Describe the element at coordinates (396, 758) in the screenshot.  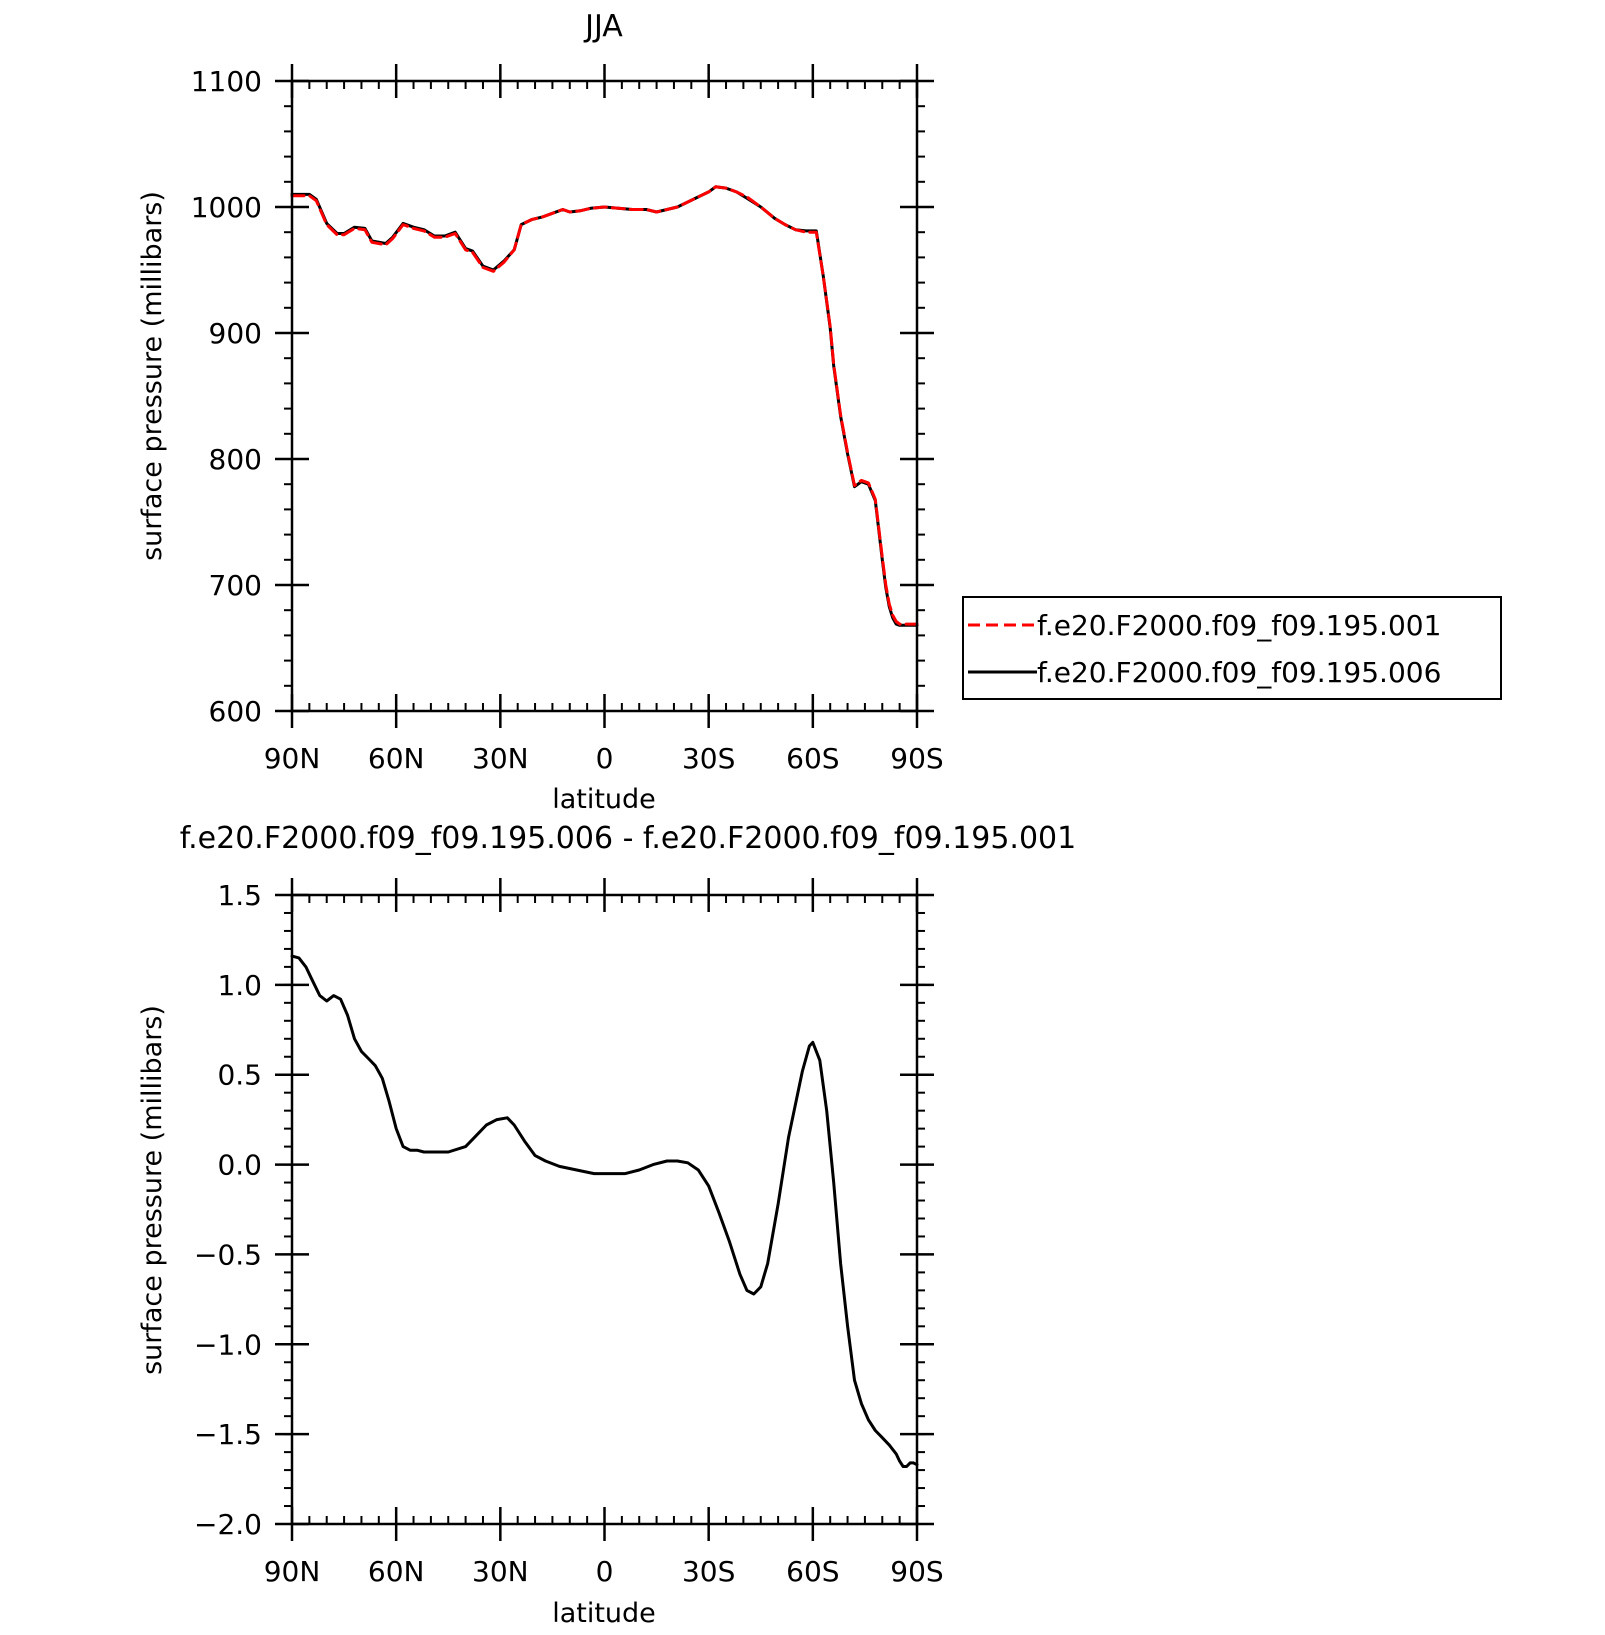
I see `top-x-tick-label: 60N` at that location.